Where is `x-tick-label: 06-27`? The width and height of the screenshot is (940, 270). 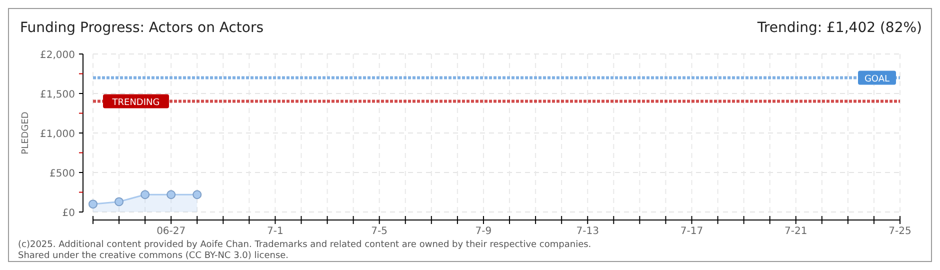 x-tick-label: 06-27 is located at coordinates (171, 231).